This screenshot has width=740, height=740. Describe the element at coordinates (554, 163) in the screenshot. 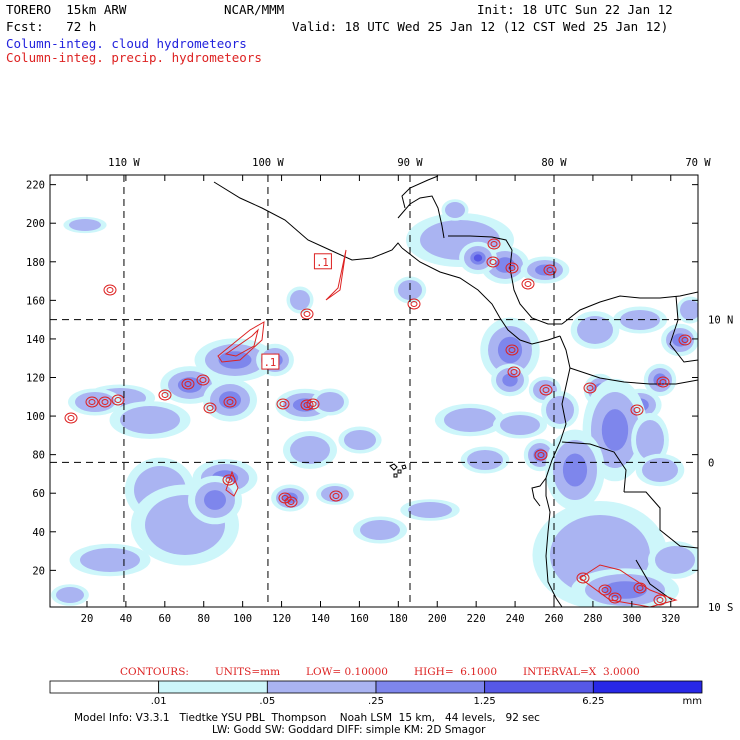

I see `longitude-label: 80 W` at that location.